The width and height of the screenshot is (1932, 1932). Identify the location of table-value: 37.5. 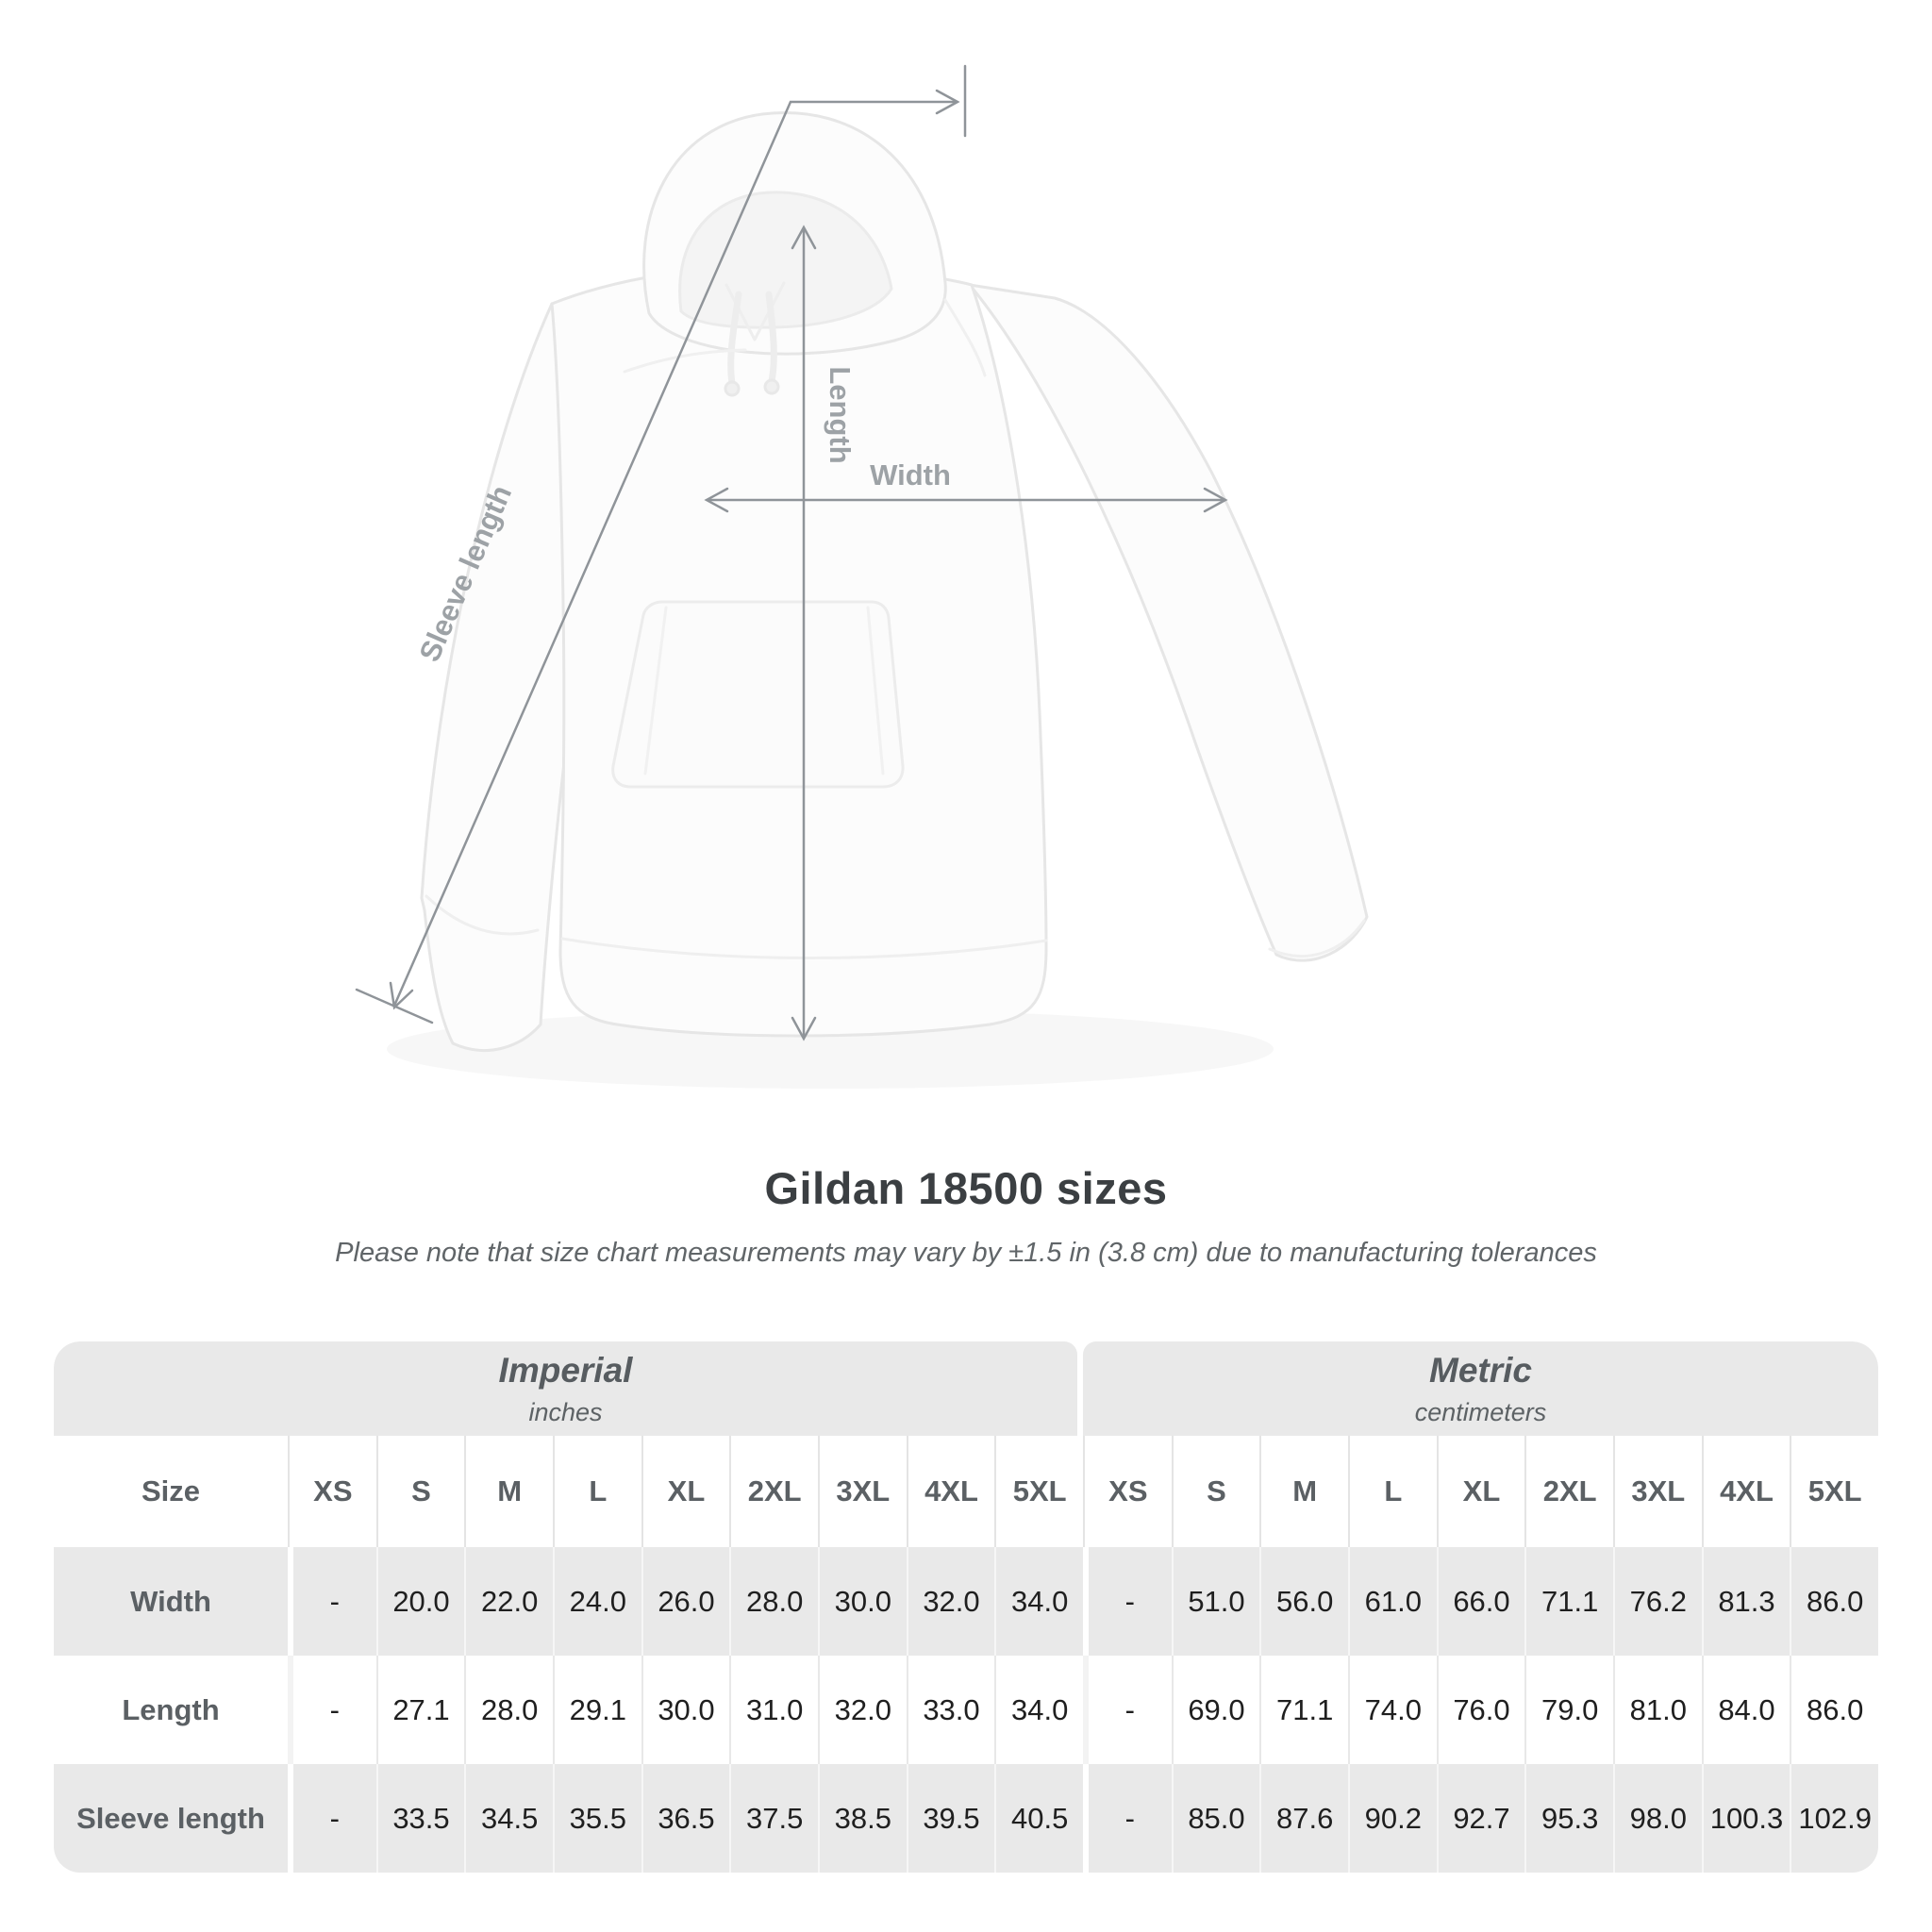
(773, 1819).